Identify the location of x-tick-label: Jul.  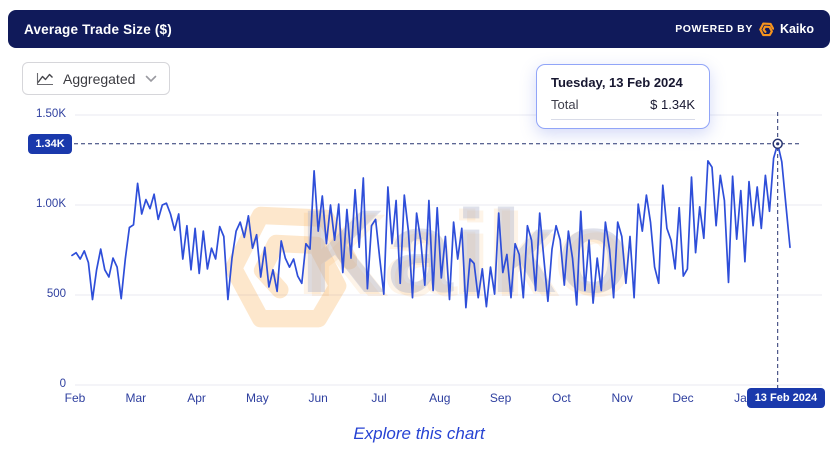
(379, 398).